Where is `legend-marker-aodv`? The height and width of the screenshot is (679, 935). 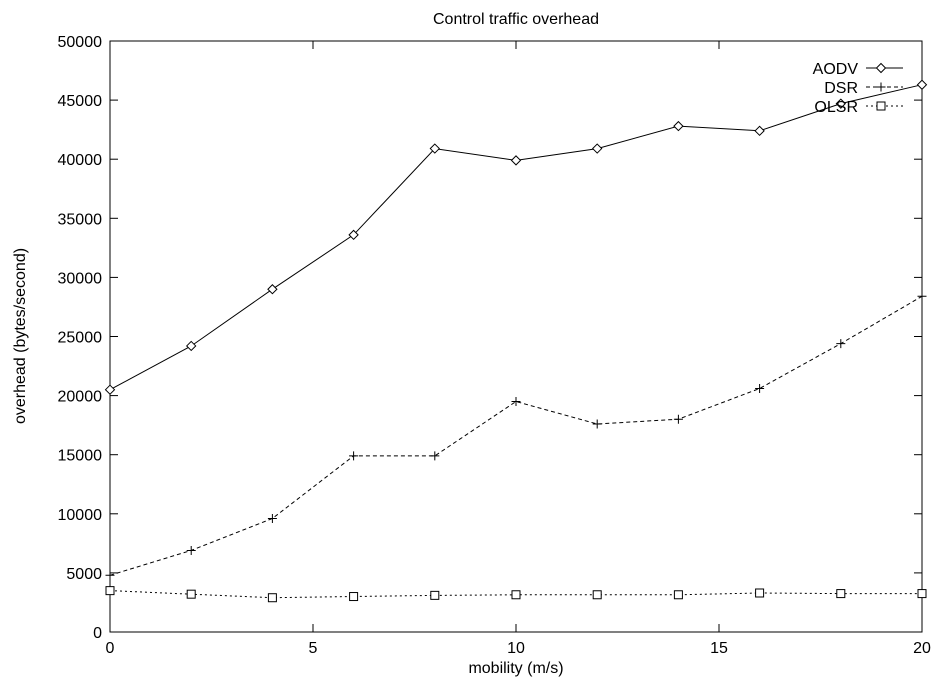 legend-marker-aodv is located at coordinates (881, 68).